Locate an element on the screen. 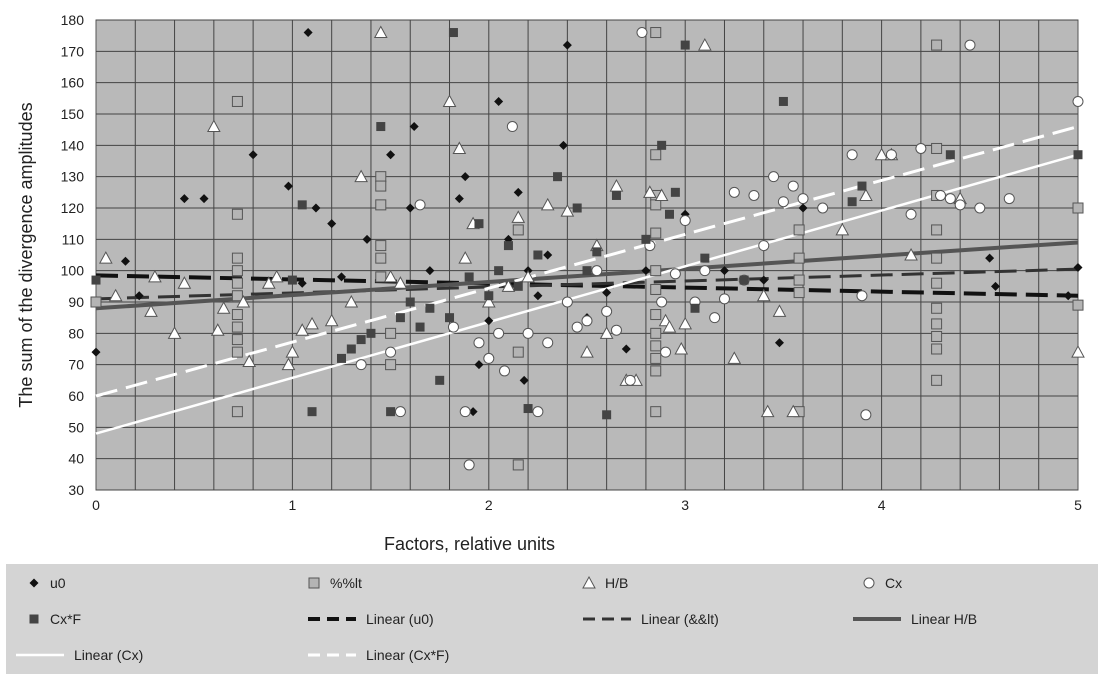 The height and width of the screenshot is (674, 1104). x-tick-label: 1 is located at coordinates (293, 505).